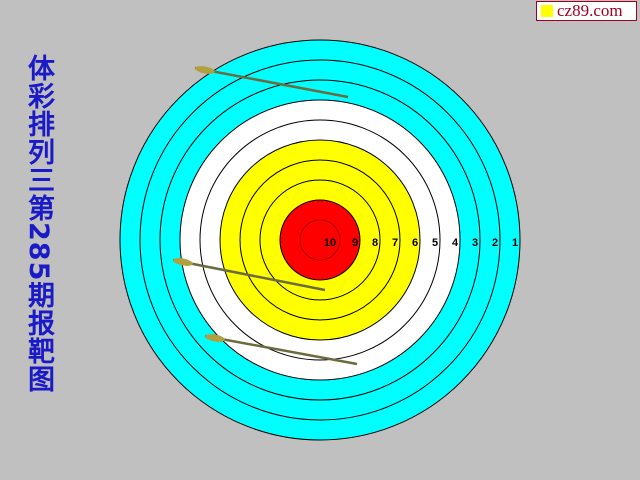 This screenshot has height=480, width=640. Describe the element at coordinates (515, 243) in the screenshot. I see `ring-label-1: 1` at that location.